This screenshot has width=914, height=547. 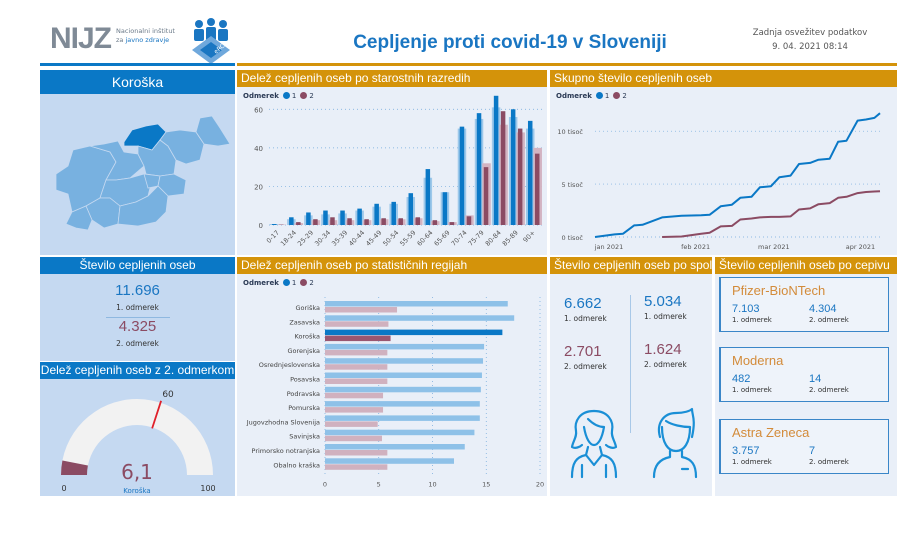 What do you see at coordinates (74, 467) in the screenshot?
I see `gauge-value-arc` at bounding box center [74, 467].